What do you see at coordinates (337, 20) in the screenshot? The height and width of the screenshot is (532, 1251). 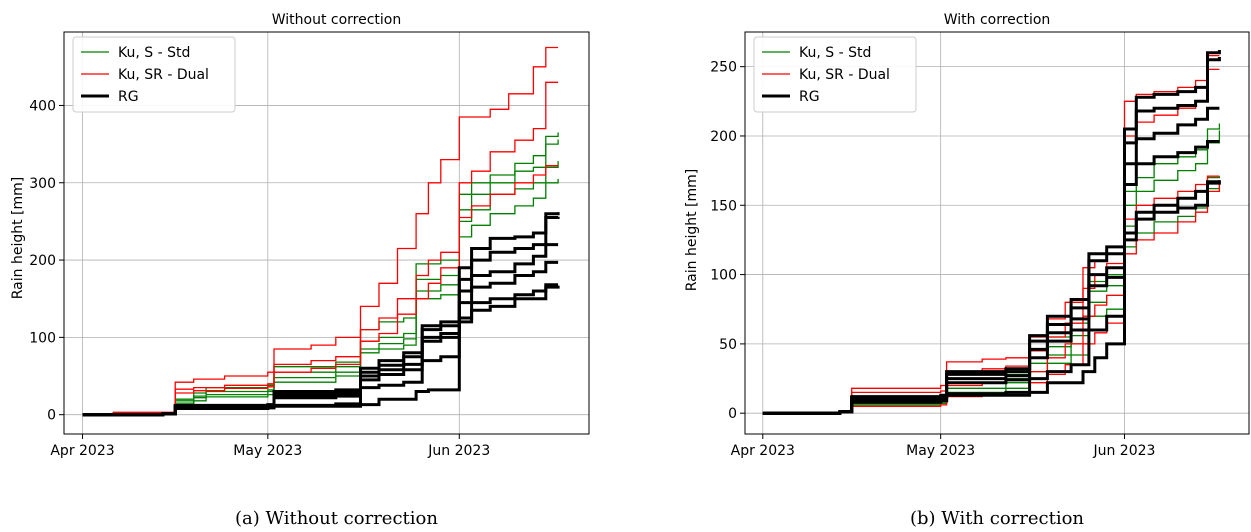 I see `chart-title: Without correction` at bounding box center [337, 20].